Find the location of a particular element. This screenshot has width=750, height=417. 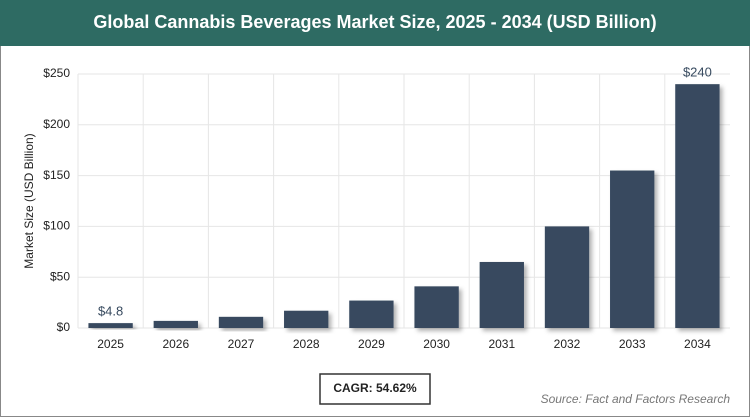

data-label: $4.8 is located at coordinates (110, 311).